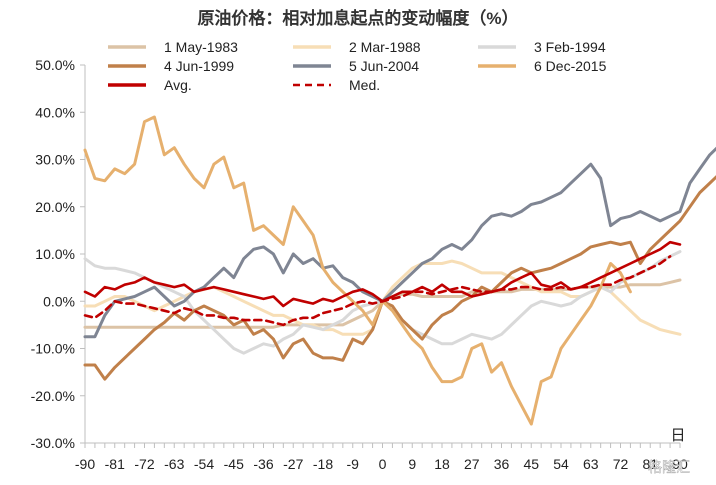  I want to click on y-tick-label: 40.0%, so click(55, 112).